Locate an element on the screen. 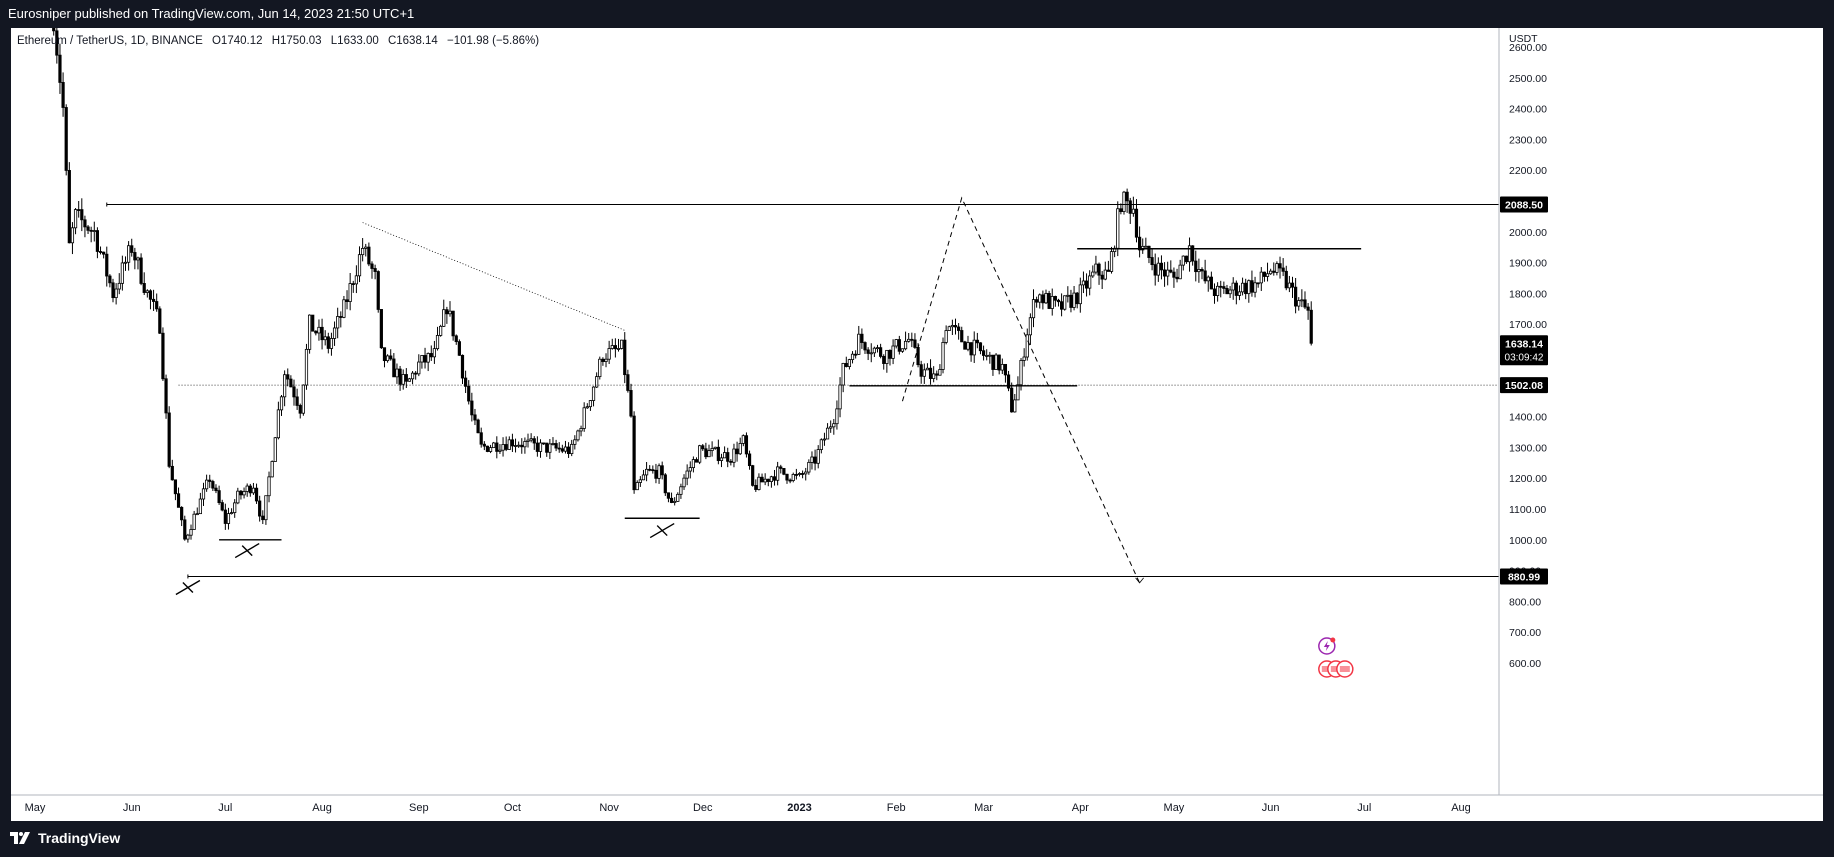 This screenshot has height=857, width=1834. time-tick-label: Aug is located at coordinates (1461, 808).